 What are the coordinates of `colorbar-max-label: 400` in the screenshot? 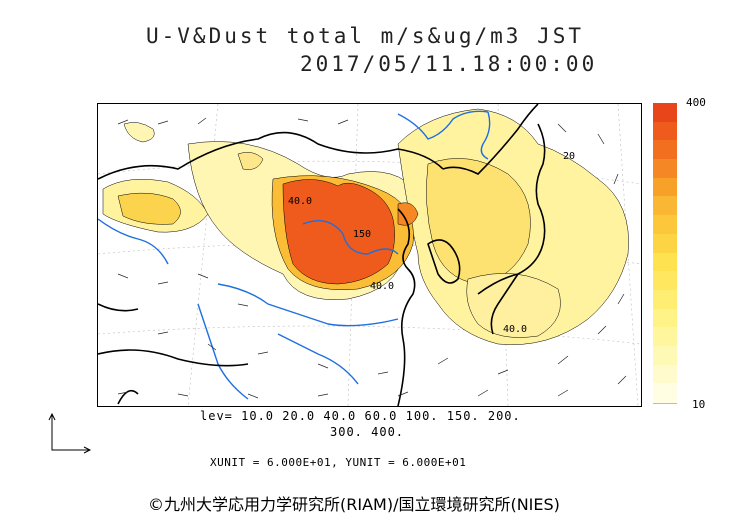 It's located at (696, 102).